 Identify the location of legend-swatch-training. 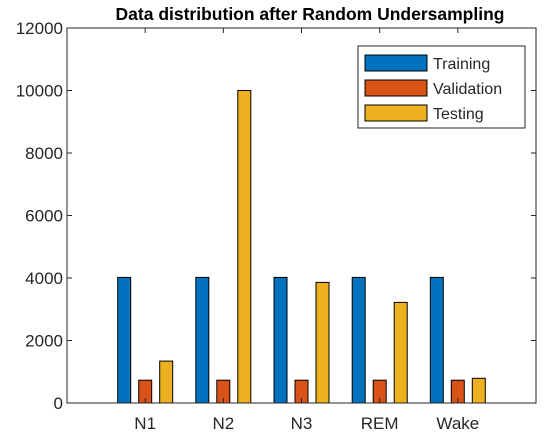
(396, 63).